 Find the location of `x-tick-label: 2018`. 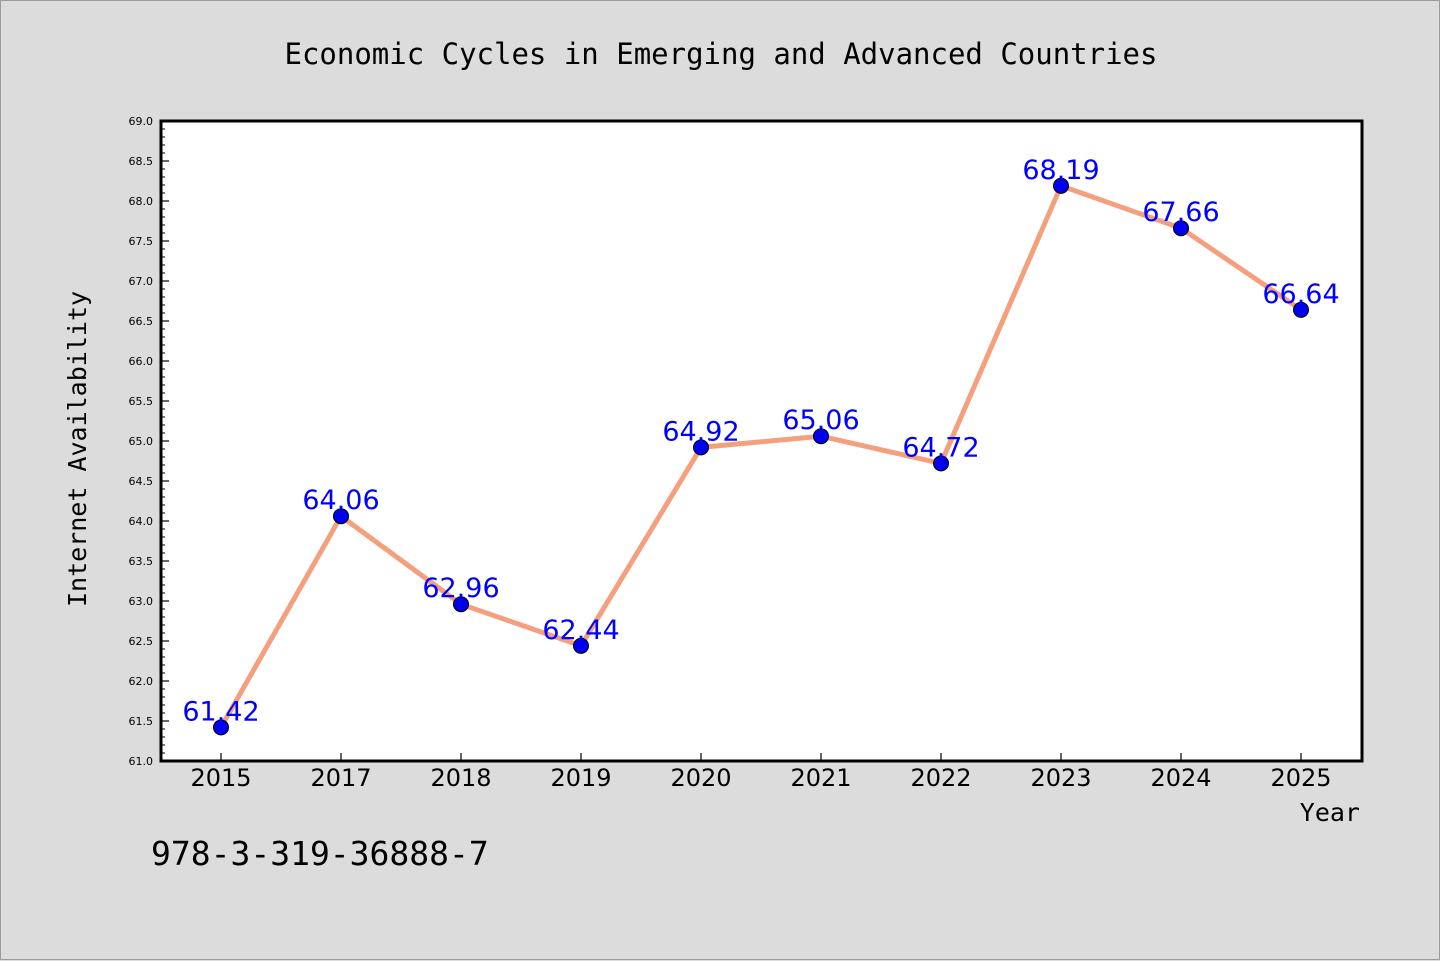

x-tick-label: 2018 is located at coordinates (460, 778).